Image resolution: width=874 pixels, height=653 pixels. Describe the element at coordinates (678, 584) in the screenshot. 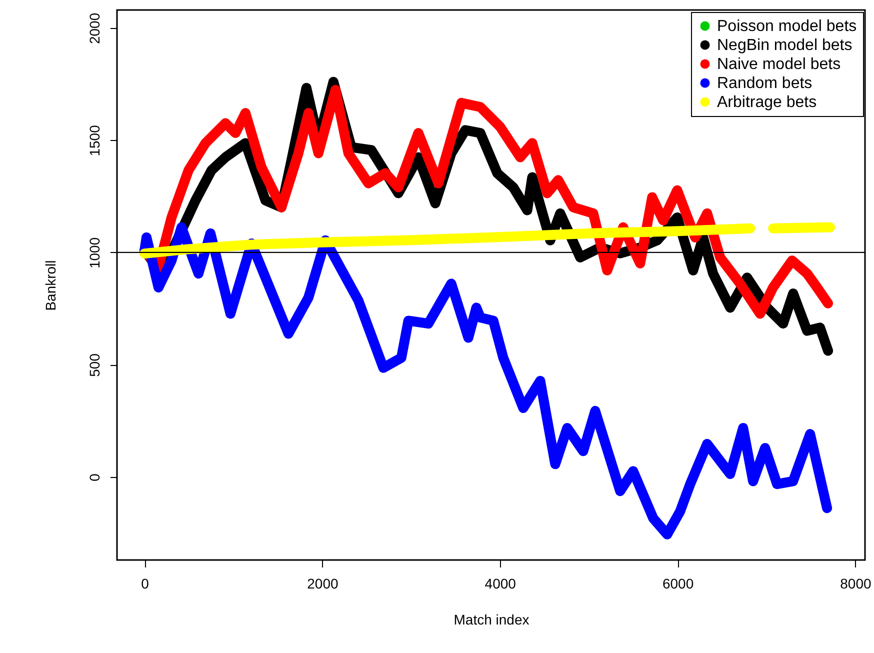

I see `x-tick-label: 6000` at that location.